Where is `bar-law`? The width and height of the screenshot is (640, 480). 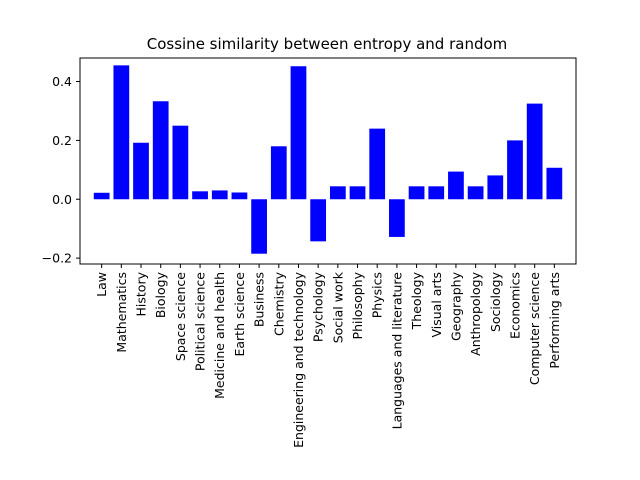
bar-law is located at coordinates (101, 196).